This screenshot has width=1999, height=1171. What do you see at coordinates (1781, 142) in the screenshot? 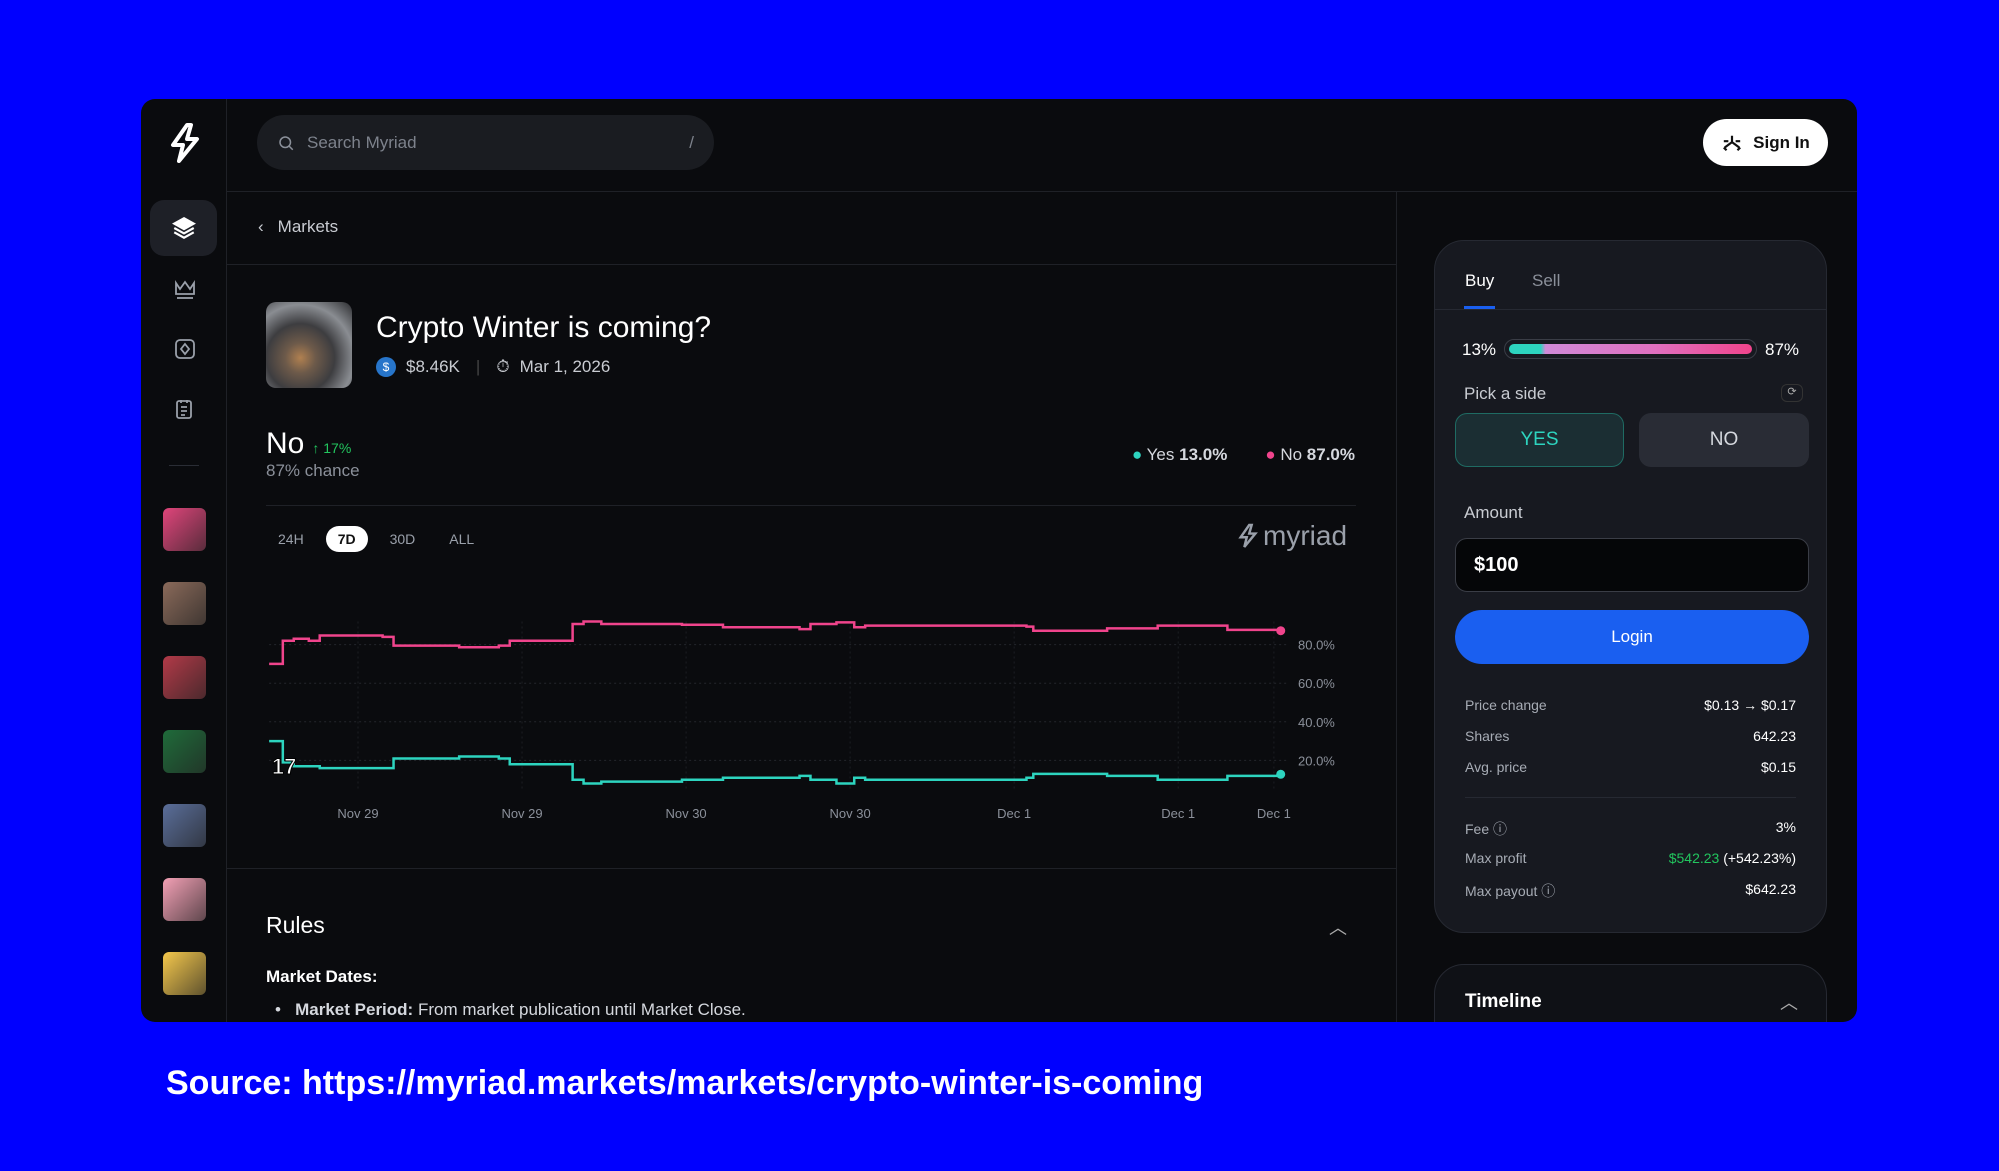
I see `sign-in-label: Sign In` at bounding box center [1781, 142].